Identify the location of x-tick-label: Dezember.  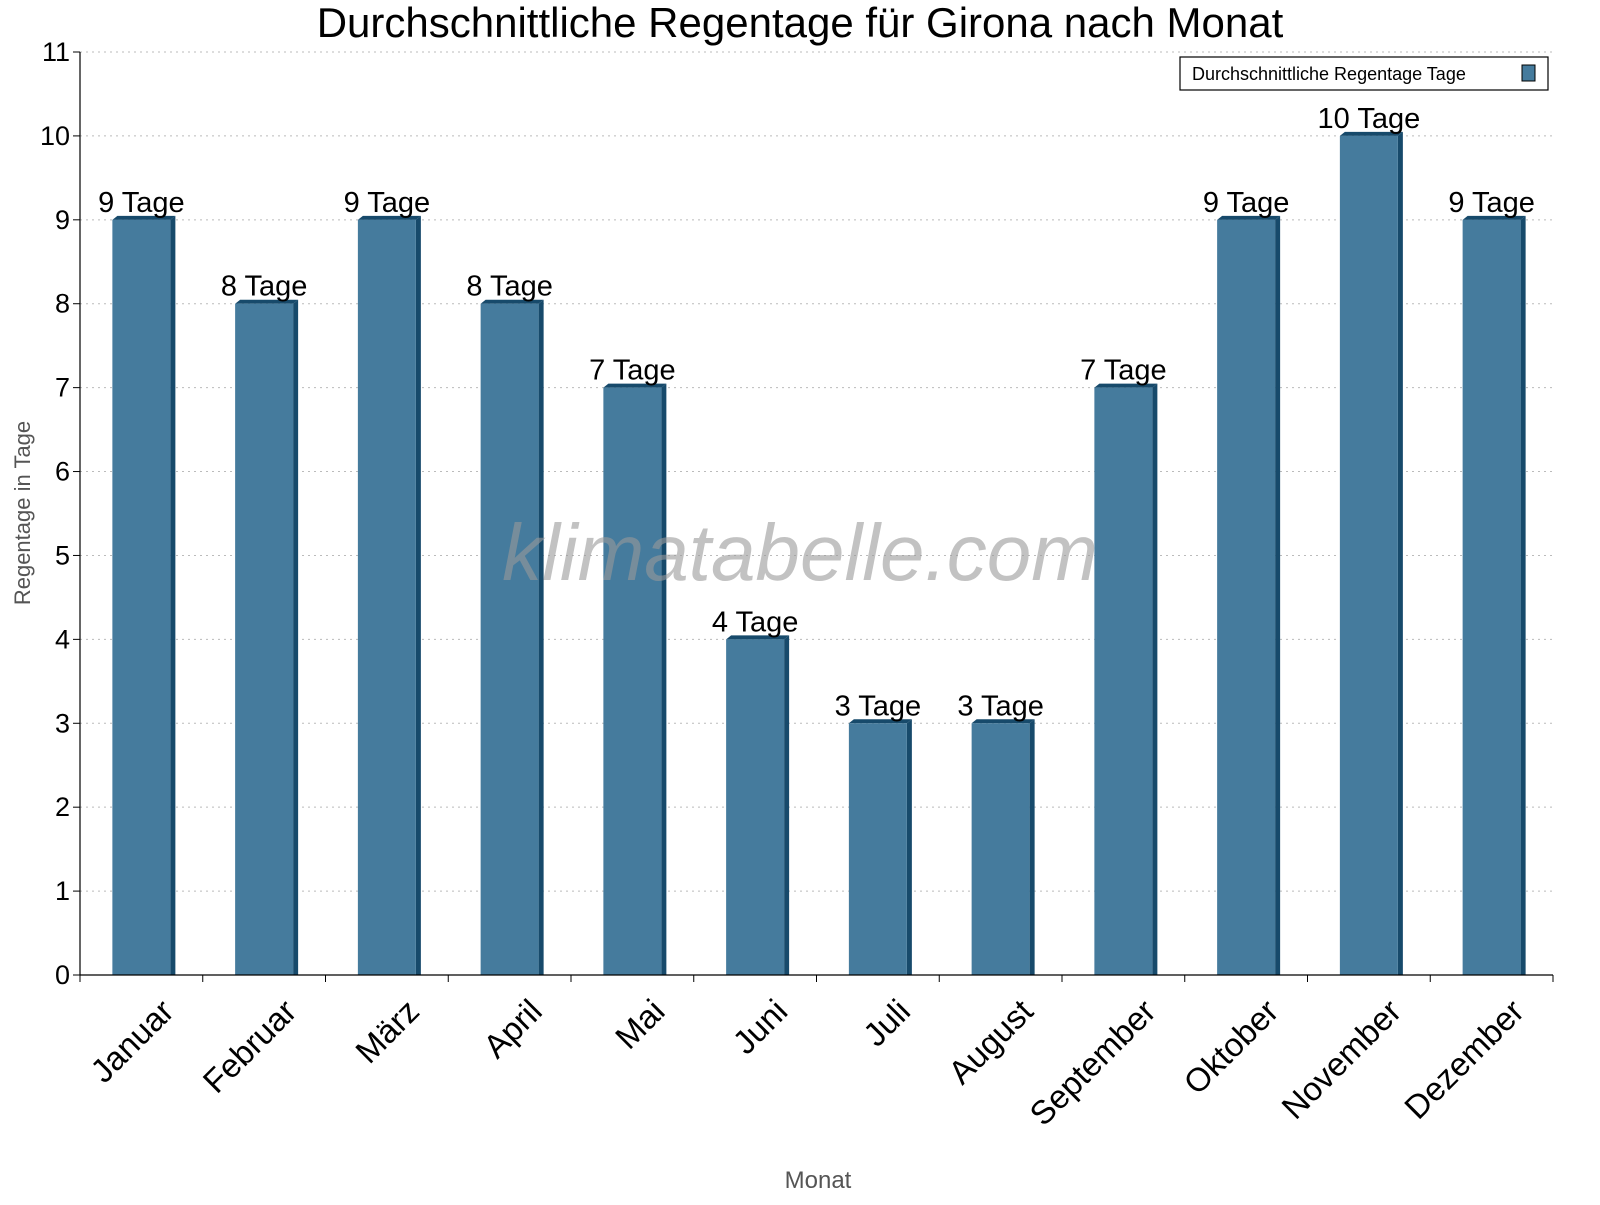
(1464, 1059).